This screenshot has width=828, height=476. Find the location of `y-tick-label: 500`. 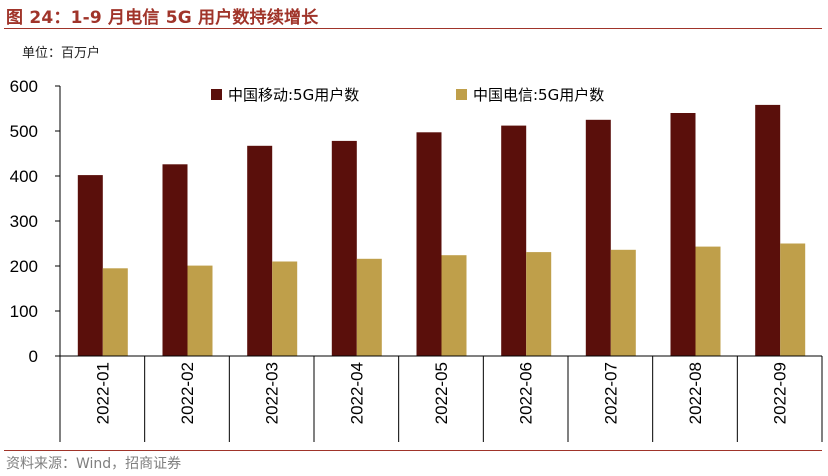

y-tick-label: 500 is located at coordinates (24, 131).